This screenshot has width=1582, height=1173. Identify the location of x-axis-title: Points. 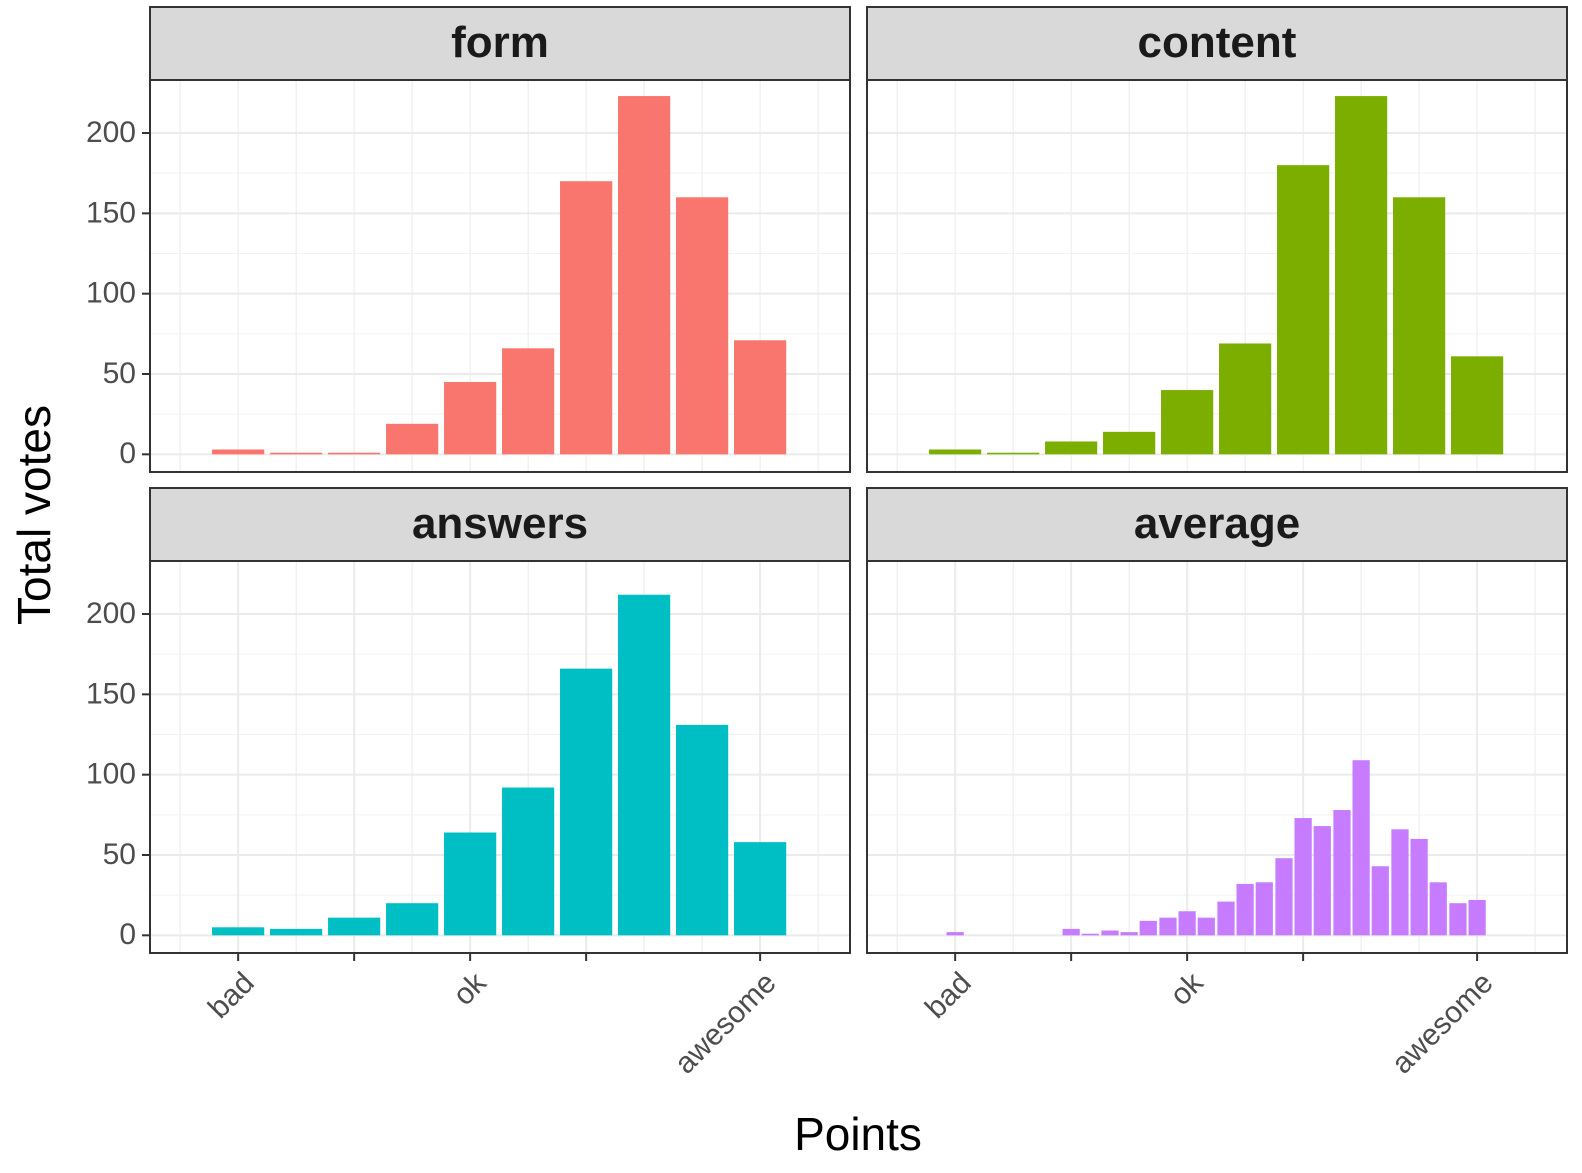
(858, 1134).